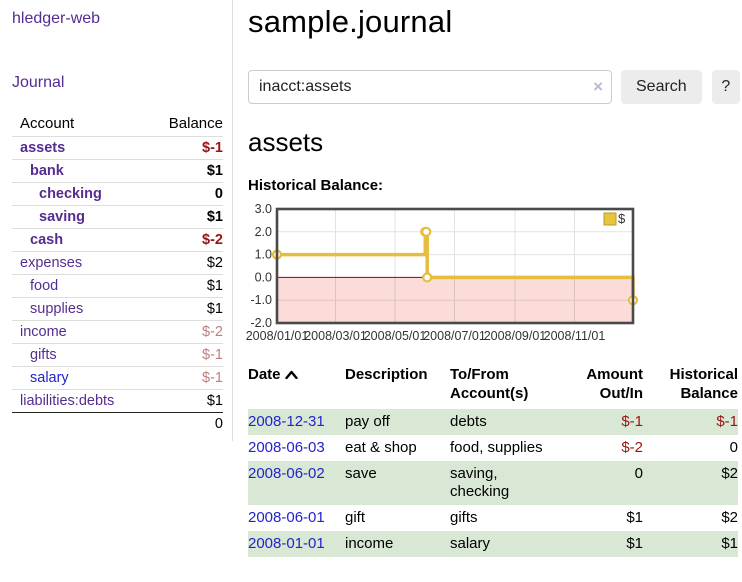  Describe the element at coordinates (395, 336) in the screenshot. I see `svg-text: 2008/05/01` at that location.